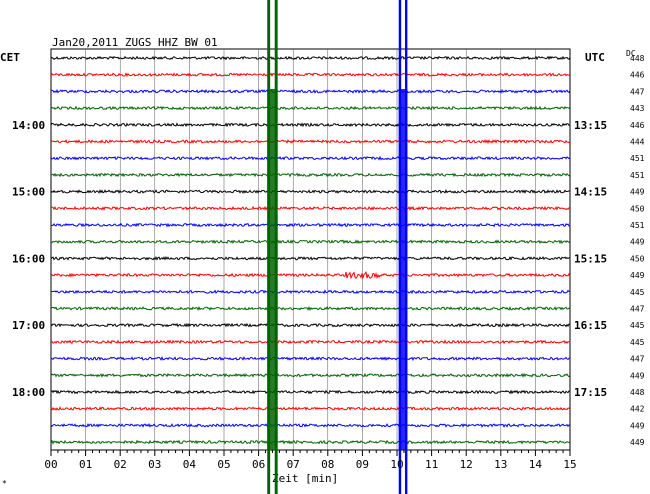 The width and height of the screenshot is (650, 494). I want to click on x-tick-label: 15, so click(569, 464).